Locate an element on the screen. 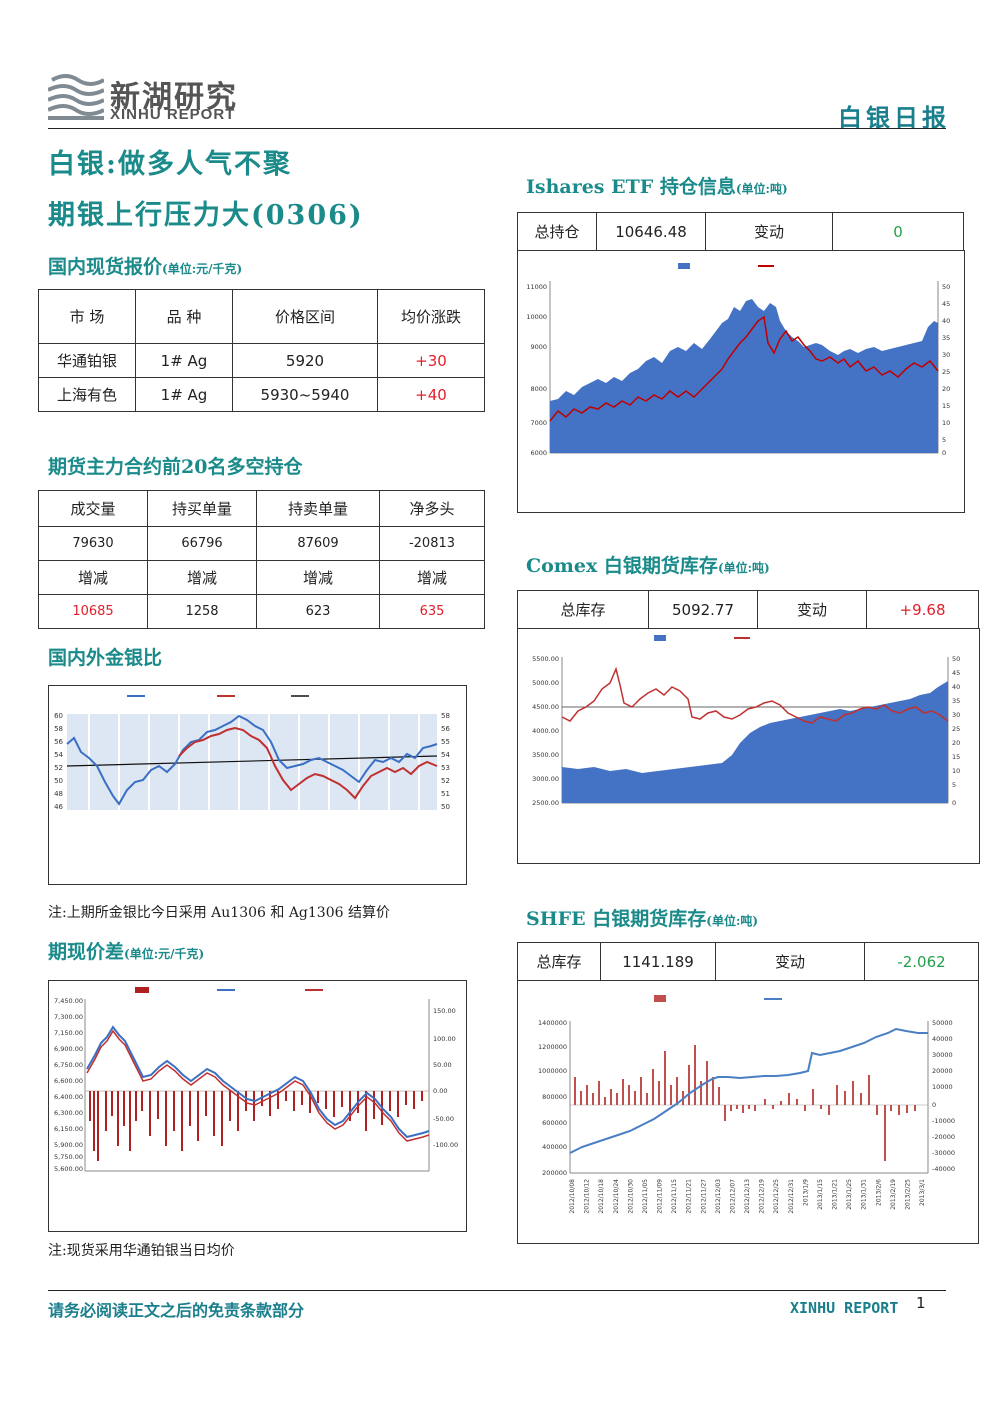 This screenshot has width=992, height=1403. page-number: 1 is located at coordinates (921, 1303).